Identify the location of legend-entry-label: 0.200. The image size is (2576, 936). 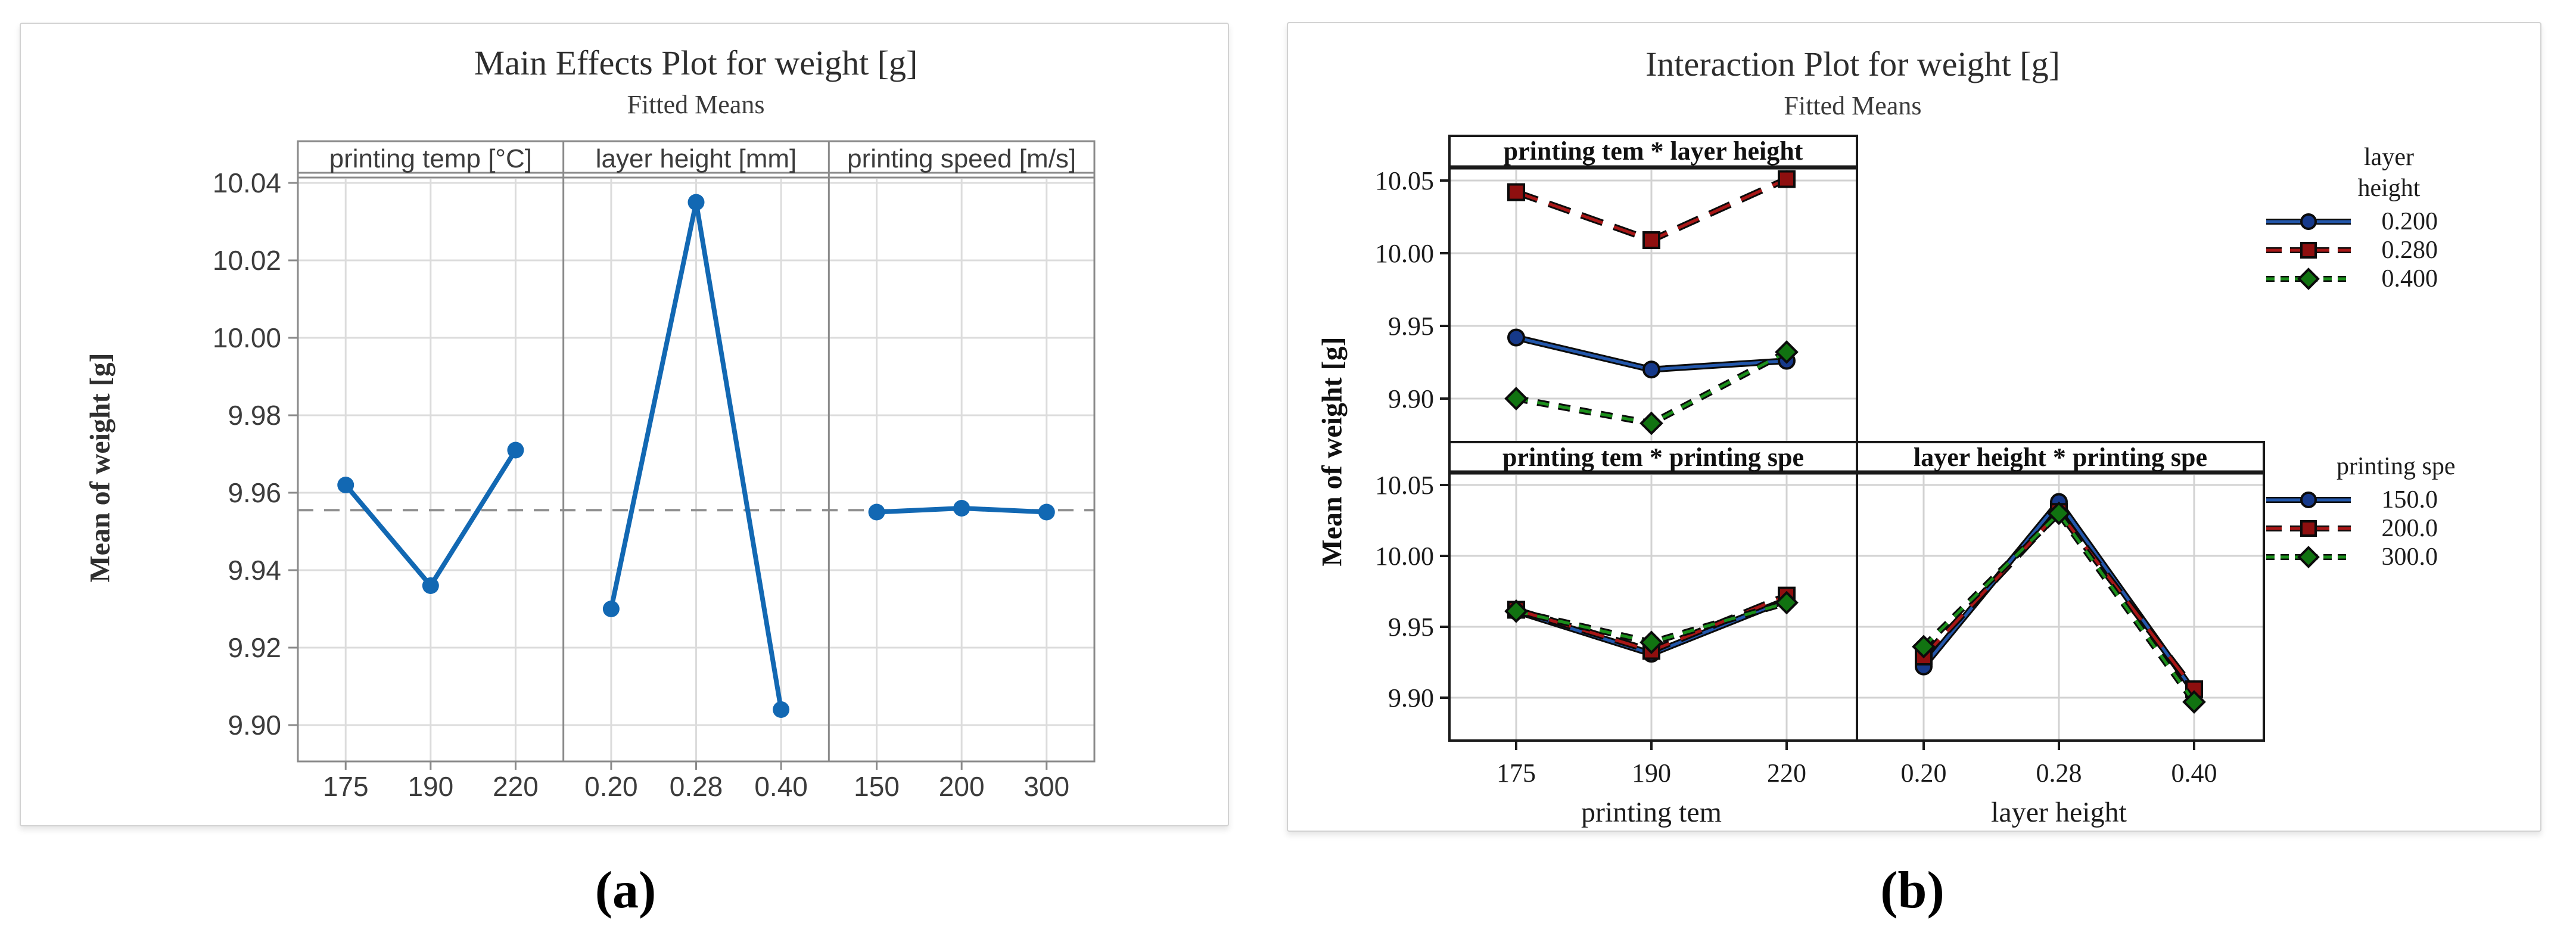
(2409, 221).